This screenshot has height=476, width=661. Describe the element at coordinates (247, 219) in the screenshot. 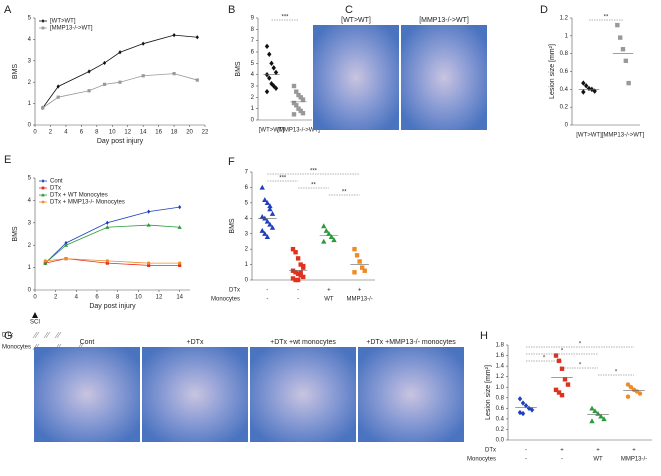

I see `y-tick-label: 4` at that location.